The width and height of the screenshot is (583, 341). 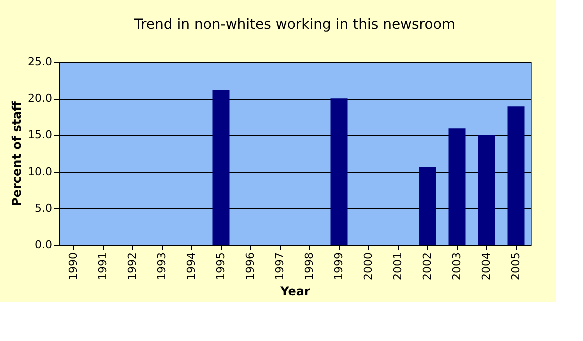 What do you see at coordinates (103, 266) in the screenshot?
I see `x-tick-label: 1991` at bounding box center [103, 266].